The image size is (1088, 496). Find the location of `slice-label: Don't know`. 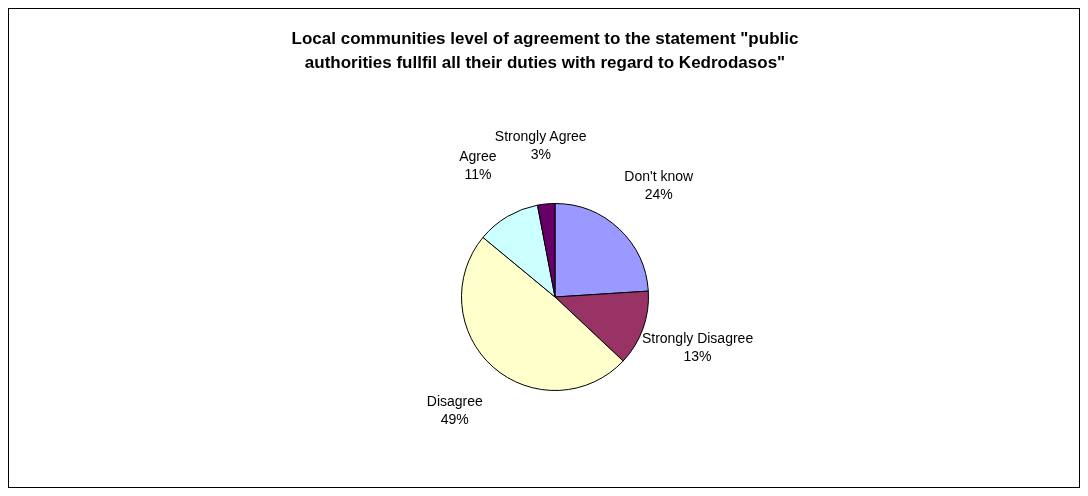

slice-label: Don't know is located at coordinates (659, 176).